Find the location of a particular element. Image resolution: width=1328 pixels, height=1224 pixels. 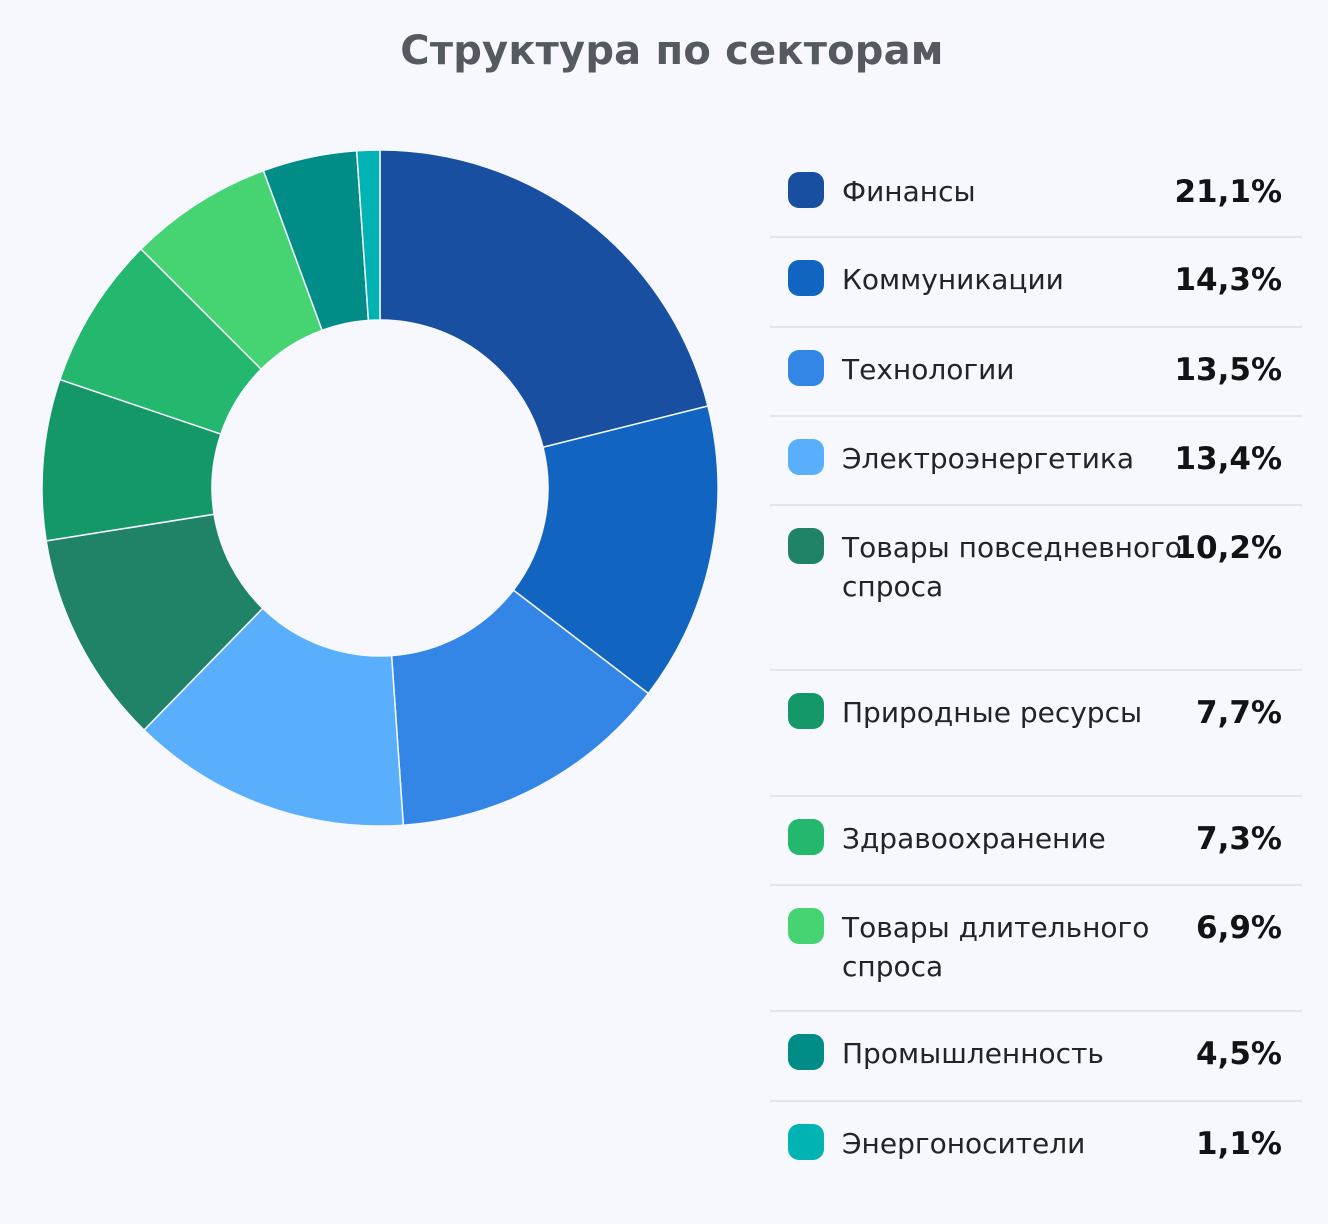

legend-item: Товары длительного спроса 6,9% is located at coordinates (1036, 949).